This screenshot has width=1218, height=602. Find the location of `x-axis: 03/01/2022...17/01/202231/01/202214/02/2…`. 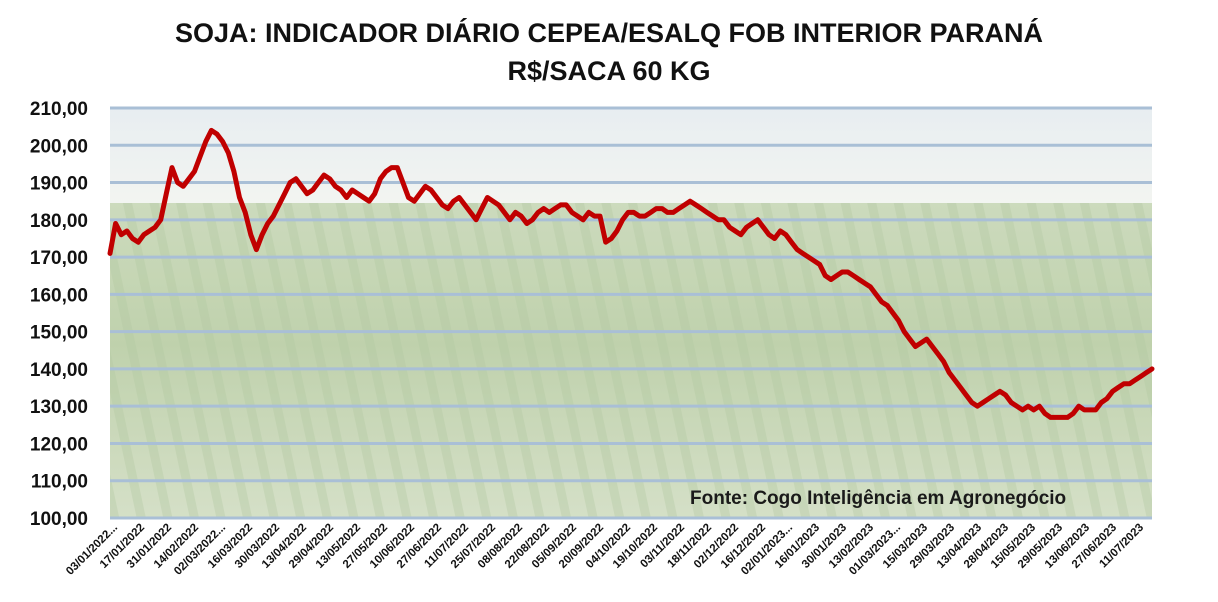

x-axis: 03/01/2022...17/01/202231/01/202214/02/2… is located at coordinates (605, 550).